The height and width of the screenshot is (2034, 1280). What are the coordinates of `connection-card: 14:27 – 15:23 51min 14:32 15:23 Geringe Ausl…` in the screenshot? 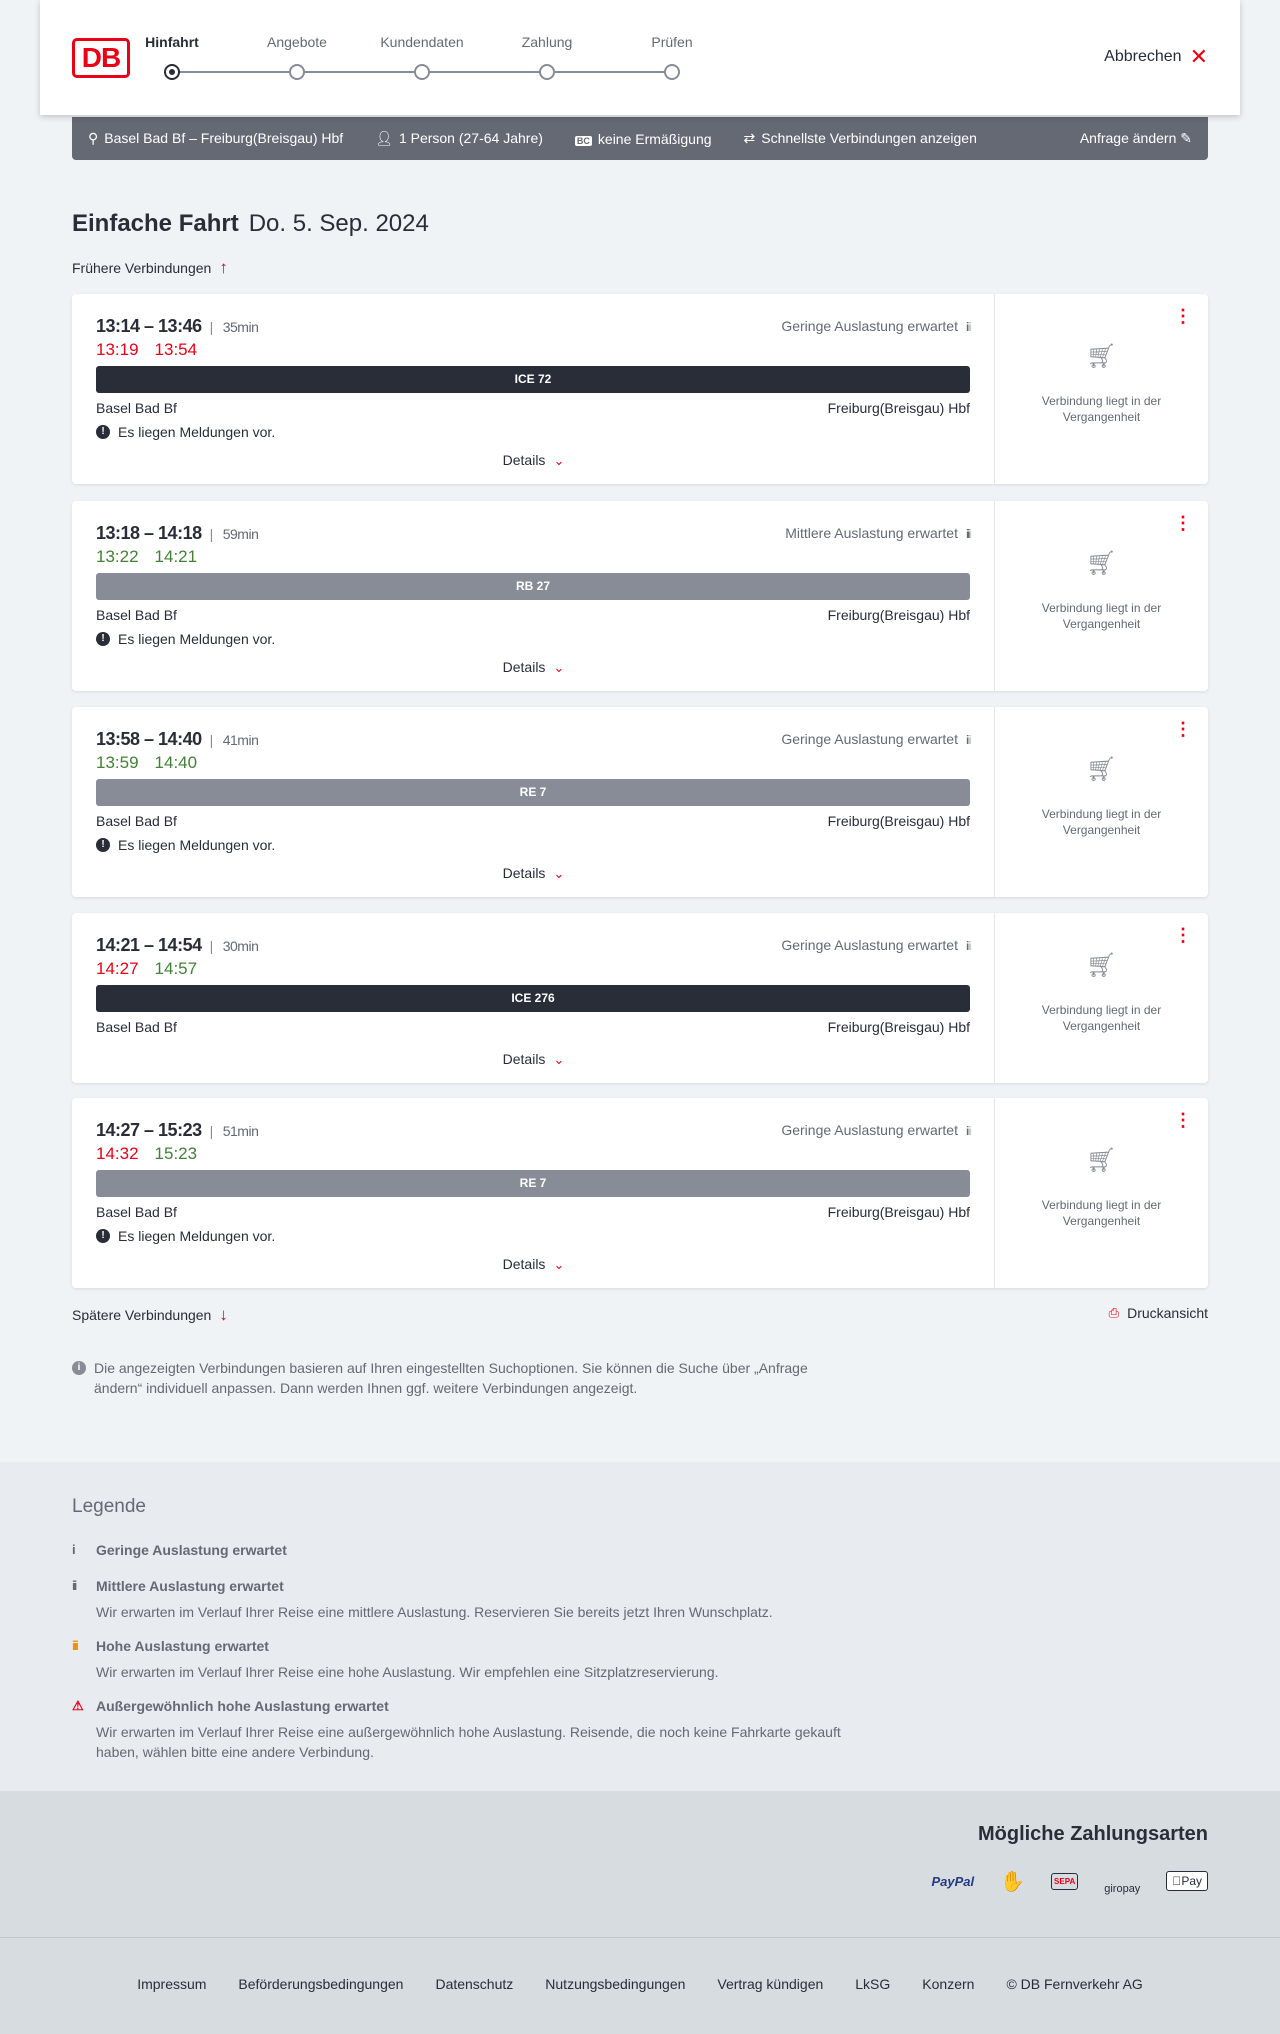 It's located at (640, 1193).